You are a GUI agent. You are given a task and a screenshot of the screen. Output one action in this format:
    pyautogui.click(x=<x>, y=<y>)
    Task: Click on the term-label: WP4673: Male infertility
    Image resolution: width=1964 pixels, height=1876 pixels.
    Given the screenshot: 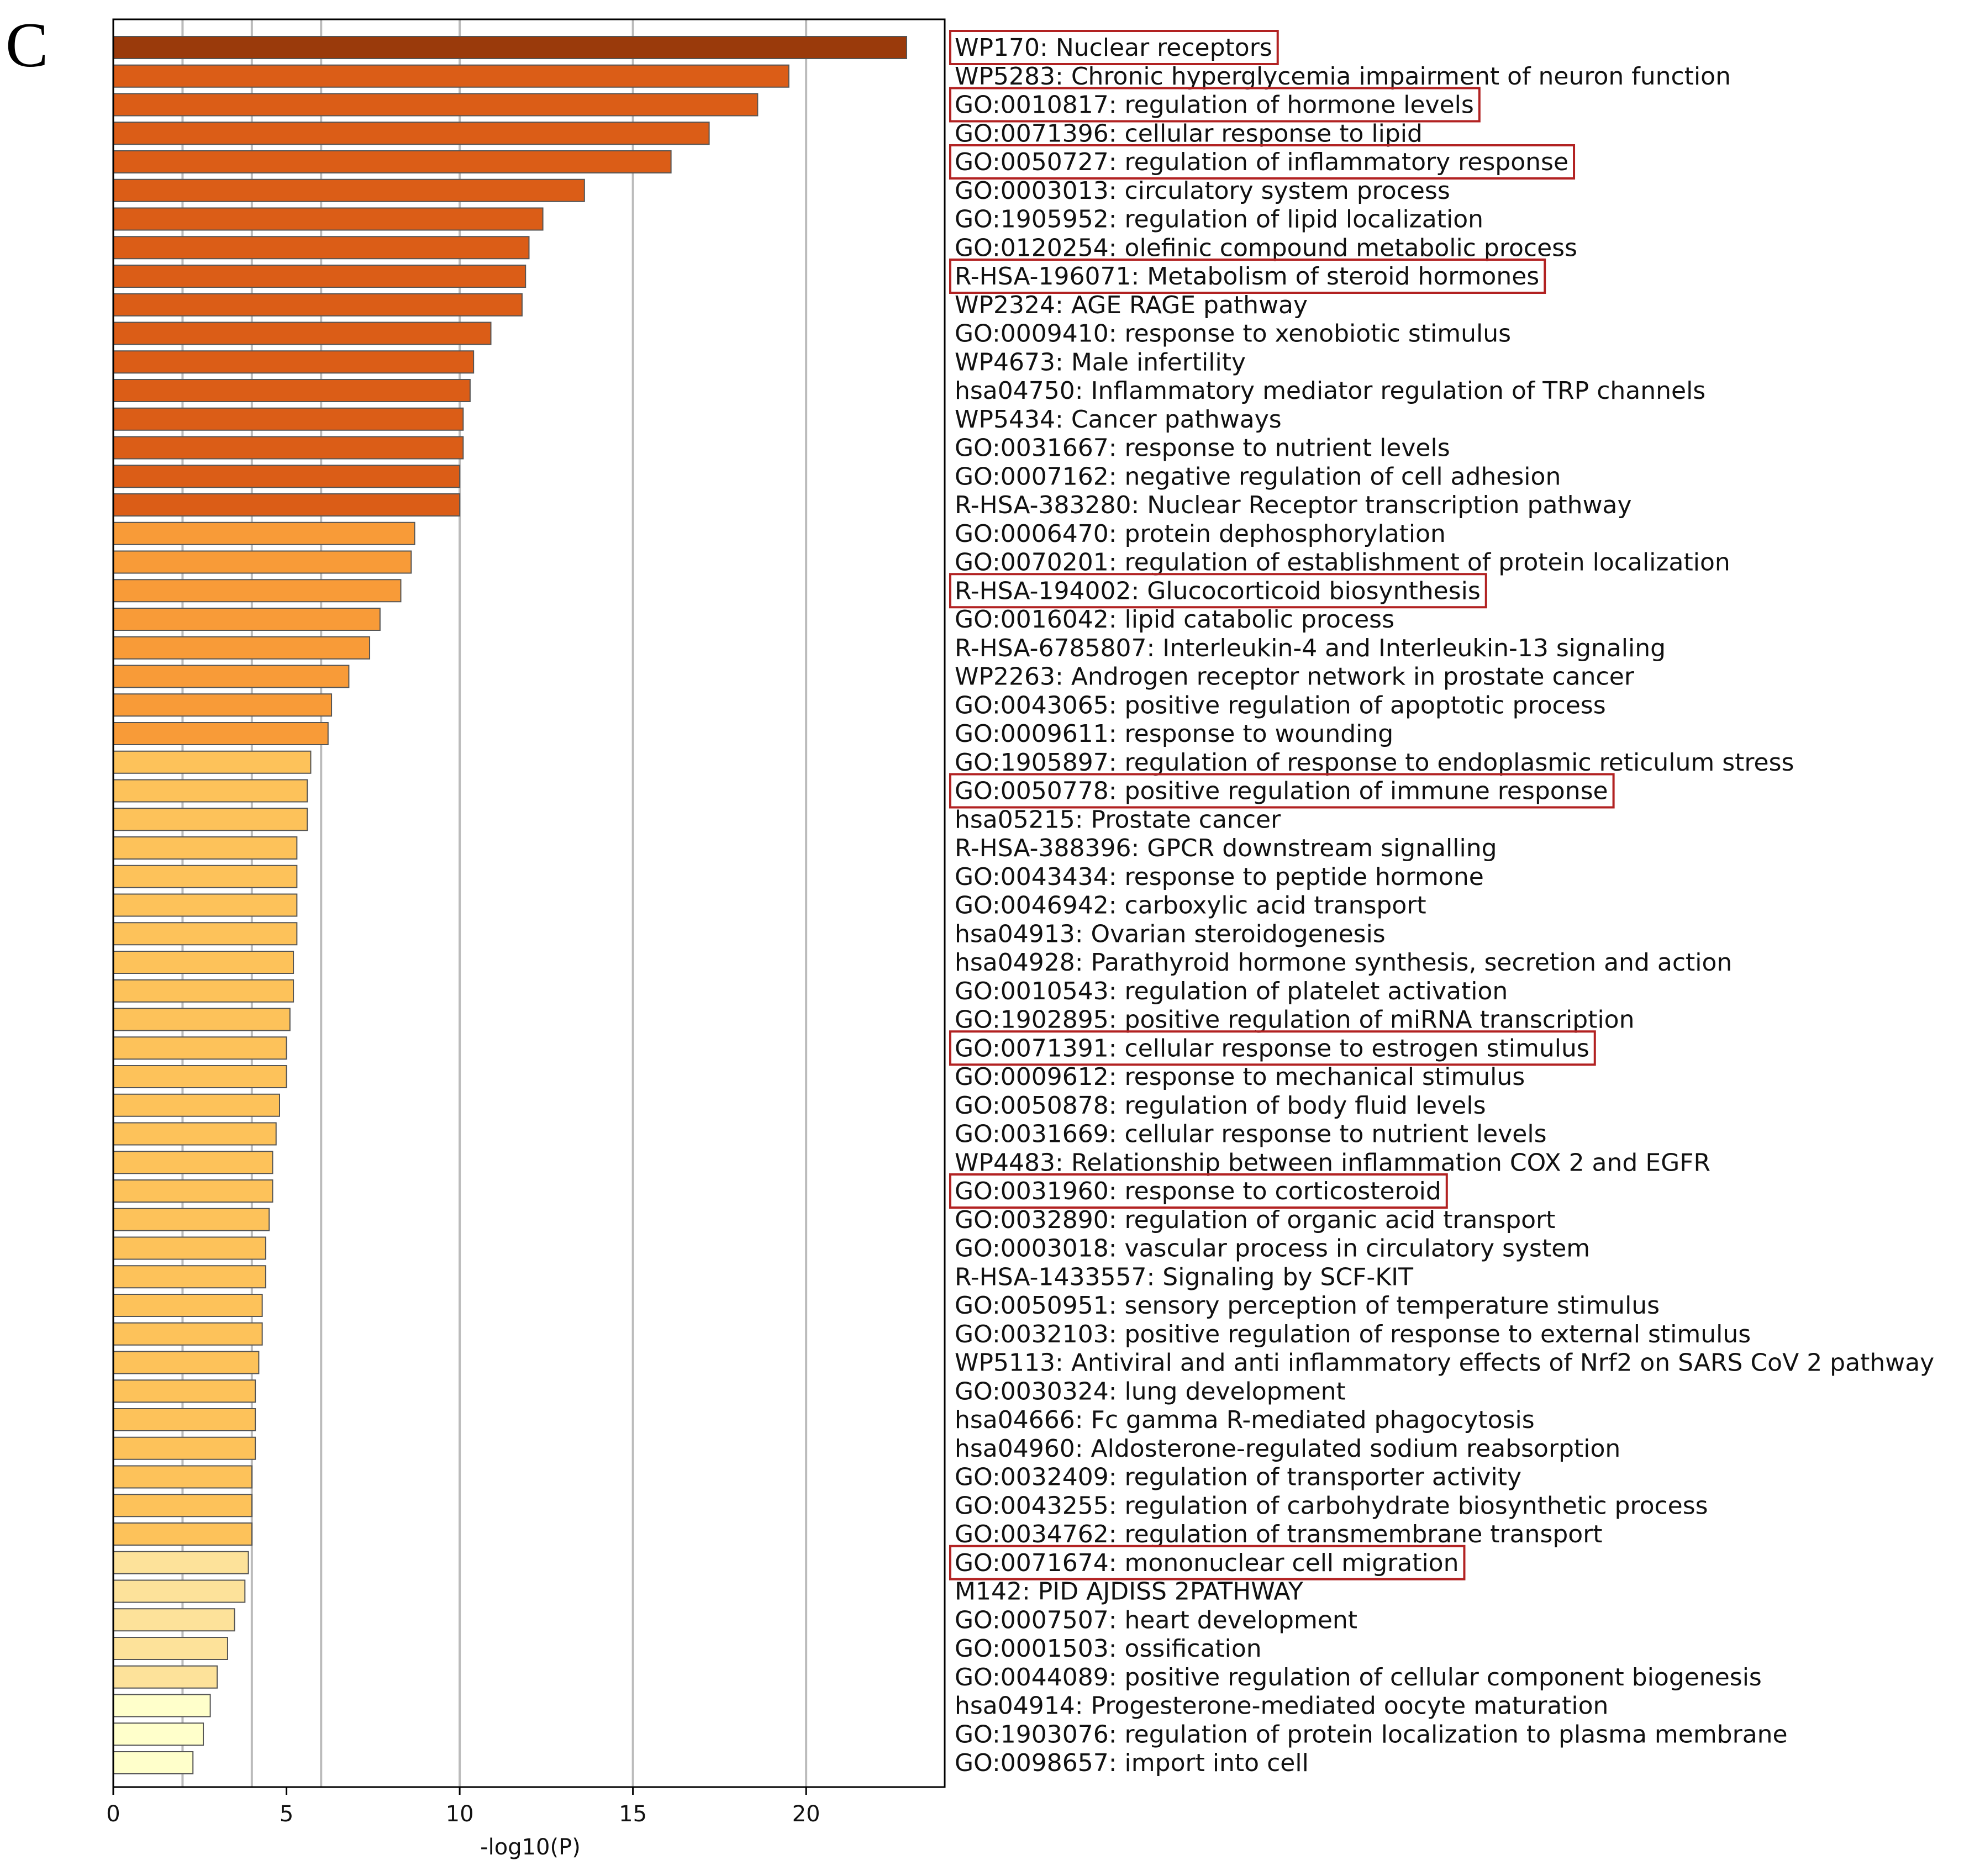 What is the action you would take?
    pyautogui.click(x=1100, y=362)
    